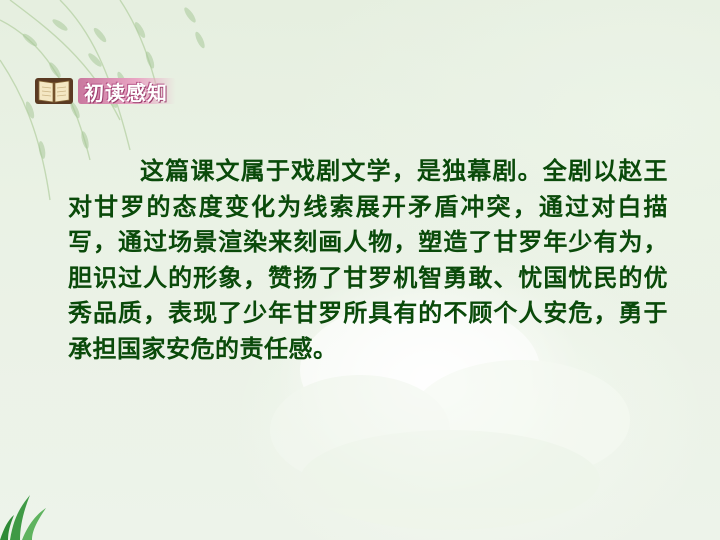 Image resolution: width=720 pixels, height=540 pixels. Describe the element at coordinates (127, 91) in the screenshot. I see `section-title: 初读感知` at that location.